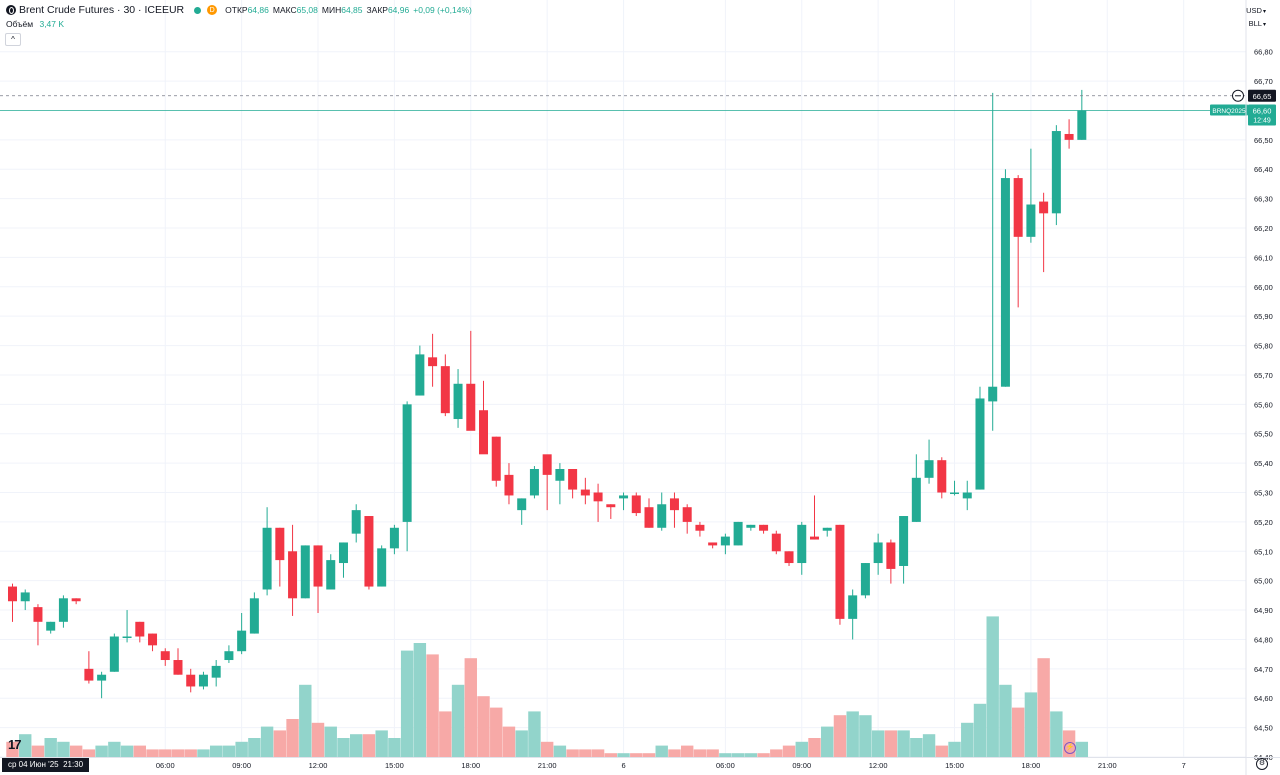 Image resolution: width=1280 pixels, height=775 pixels. Describe the element at coordinates (1070, 748) in the screenshot. I see `alert-icon: ⚡` at that location.